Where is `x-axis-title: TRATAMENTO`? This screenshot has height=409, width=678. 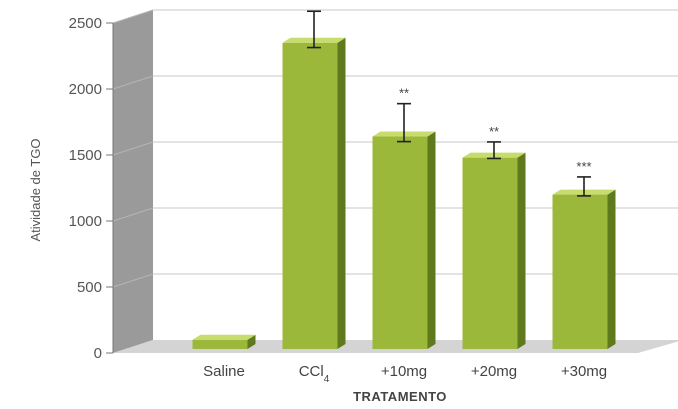
x-axis-title: TRATAMENTO is located at coordinates (400, 396).